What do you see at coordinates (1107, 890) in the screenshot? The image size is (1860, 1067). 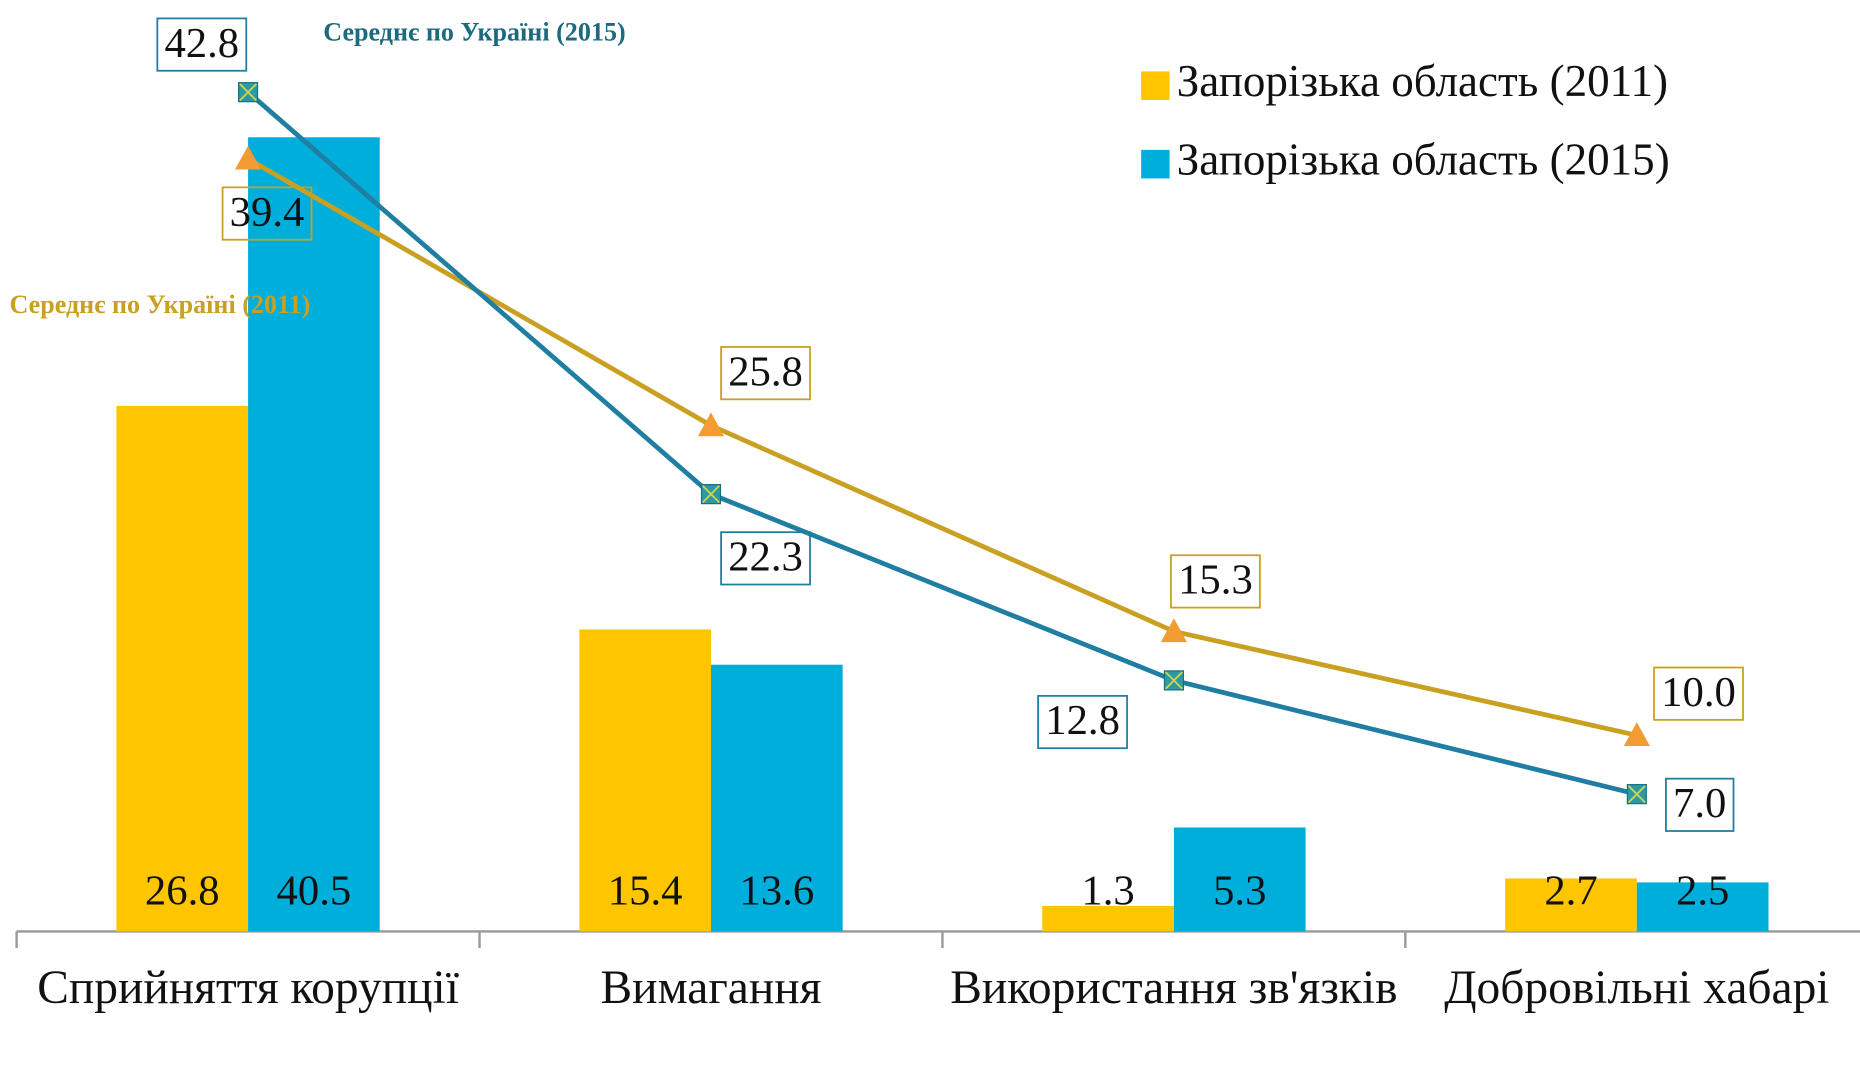 I see `bar-value-label: 1.3` at bounding box center [1107, 890].